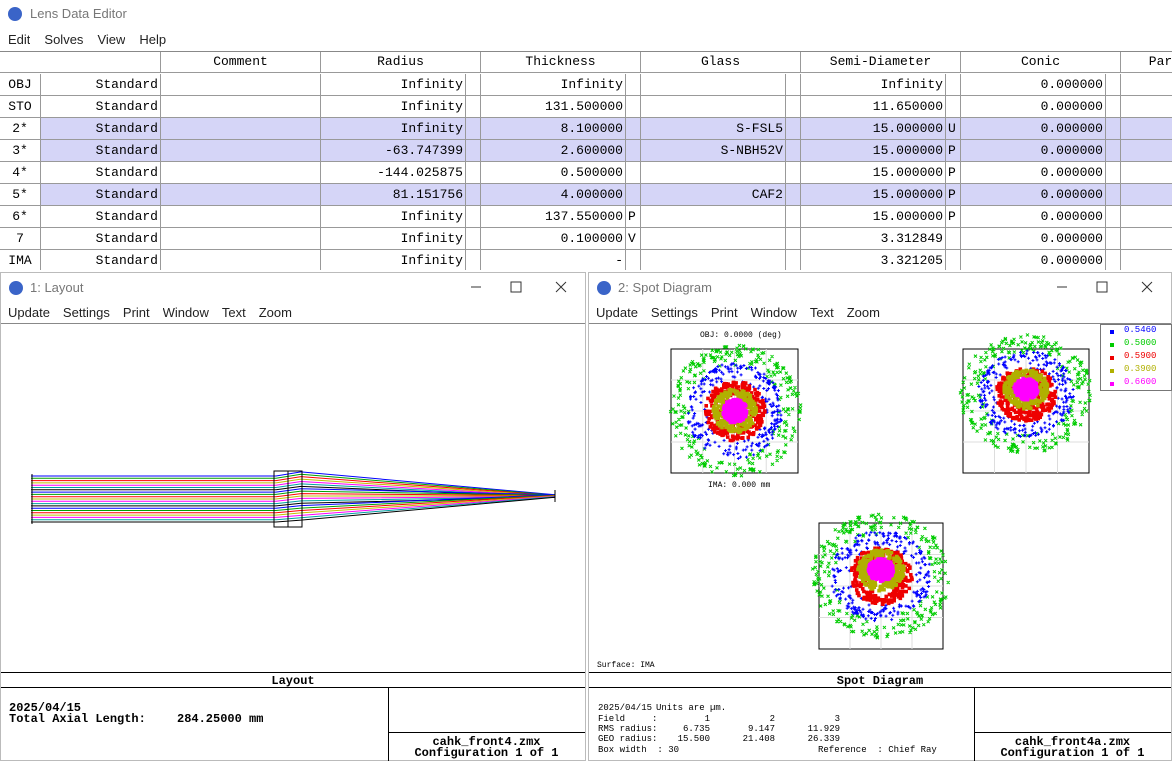 This screenshot has width=1172, height=761. I want to click on plot-label: Layout, so click(293, 680).